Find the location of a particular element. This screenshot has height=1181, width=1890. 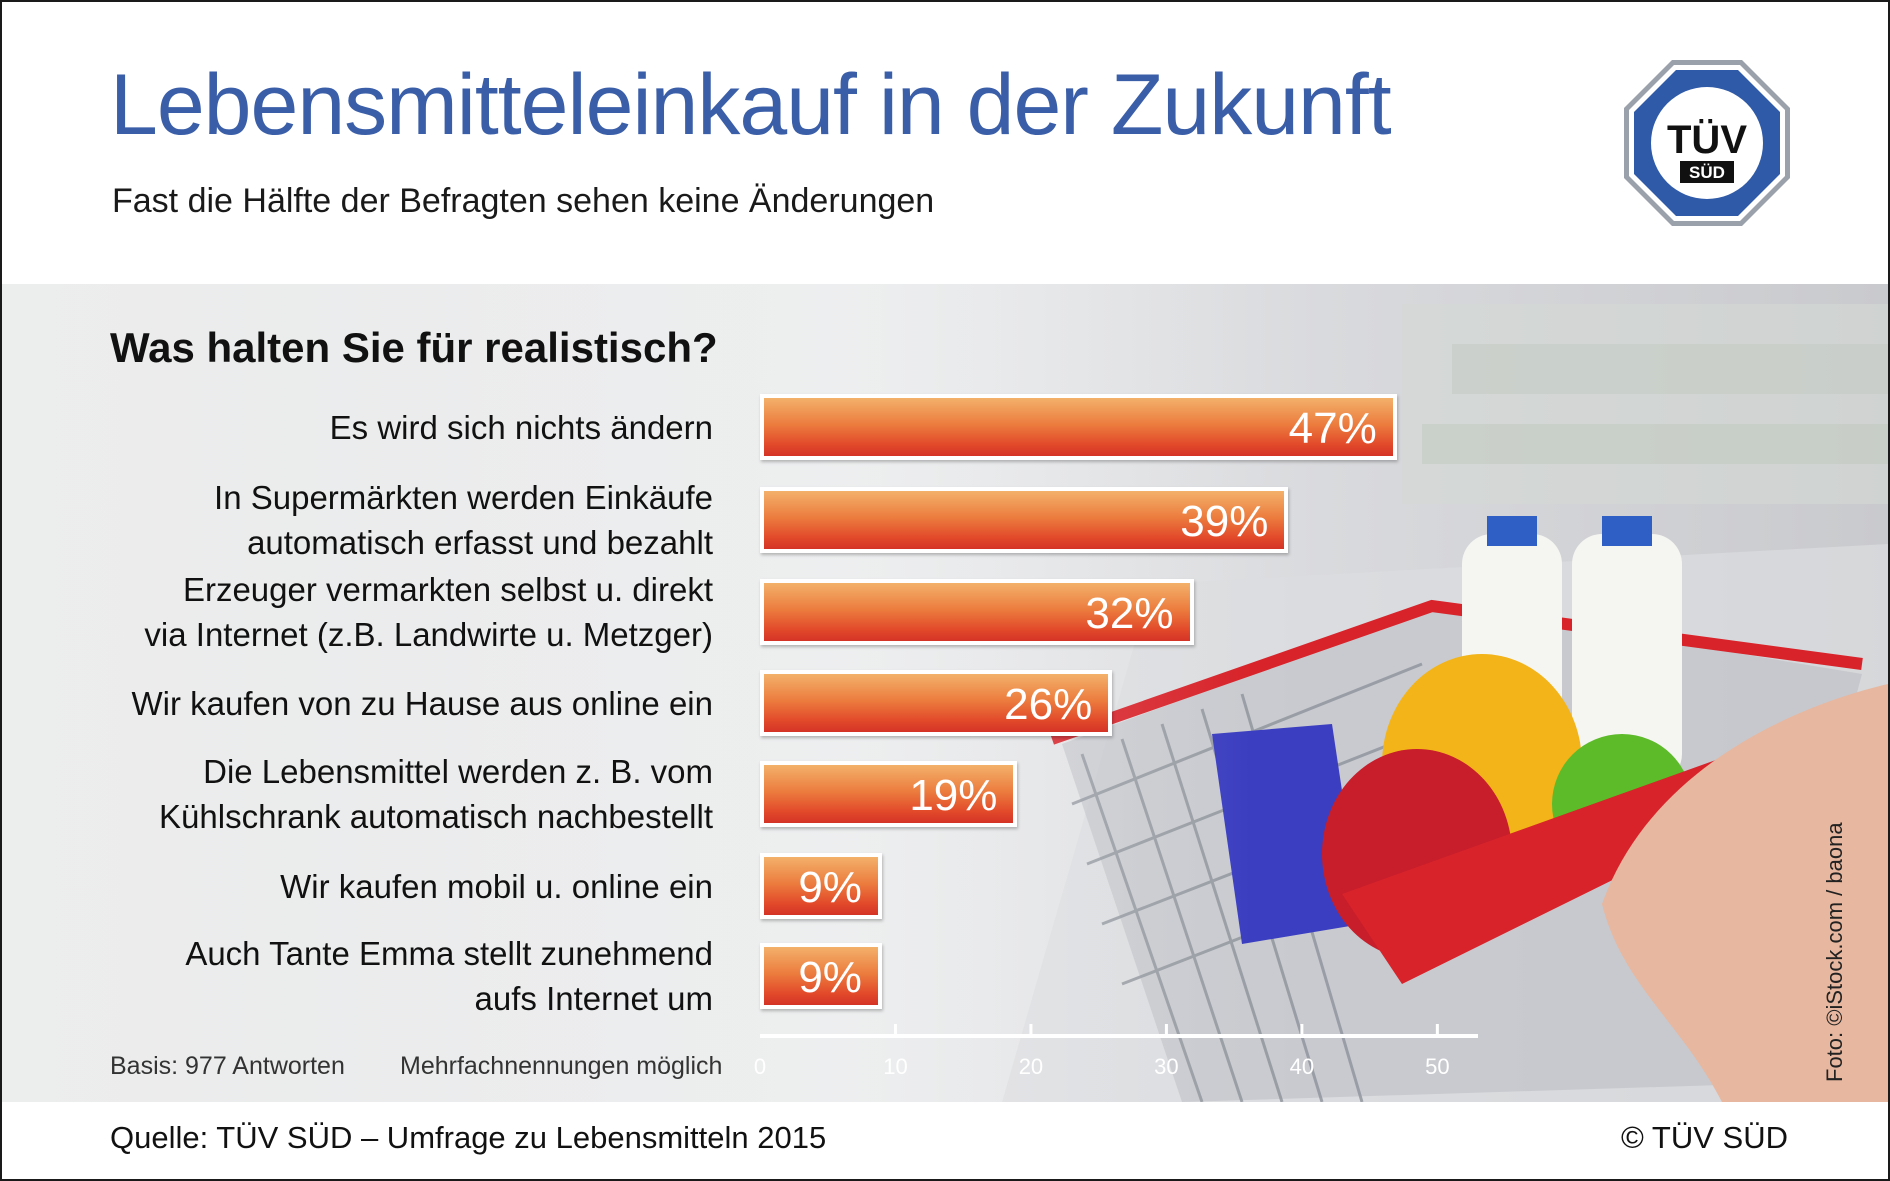

x-tick-label: 0 is located at coordinates (760, 1066).